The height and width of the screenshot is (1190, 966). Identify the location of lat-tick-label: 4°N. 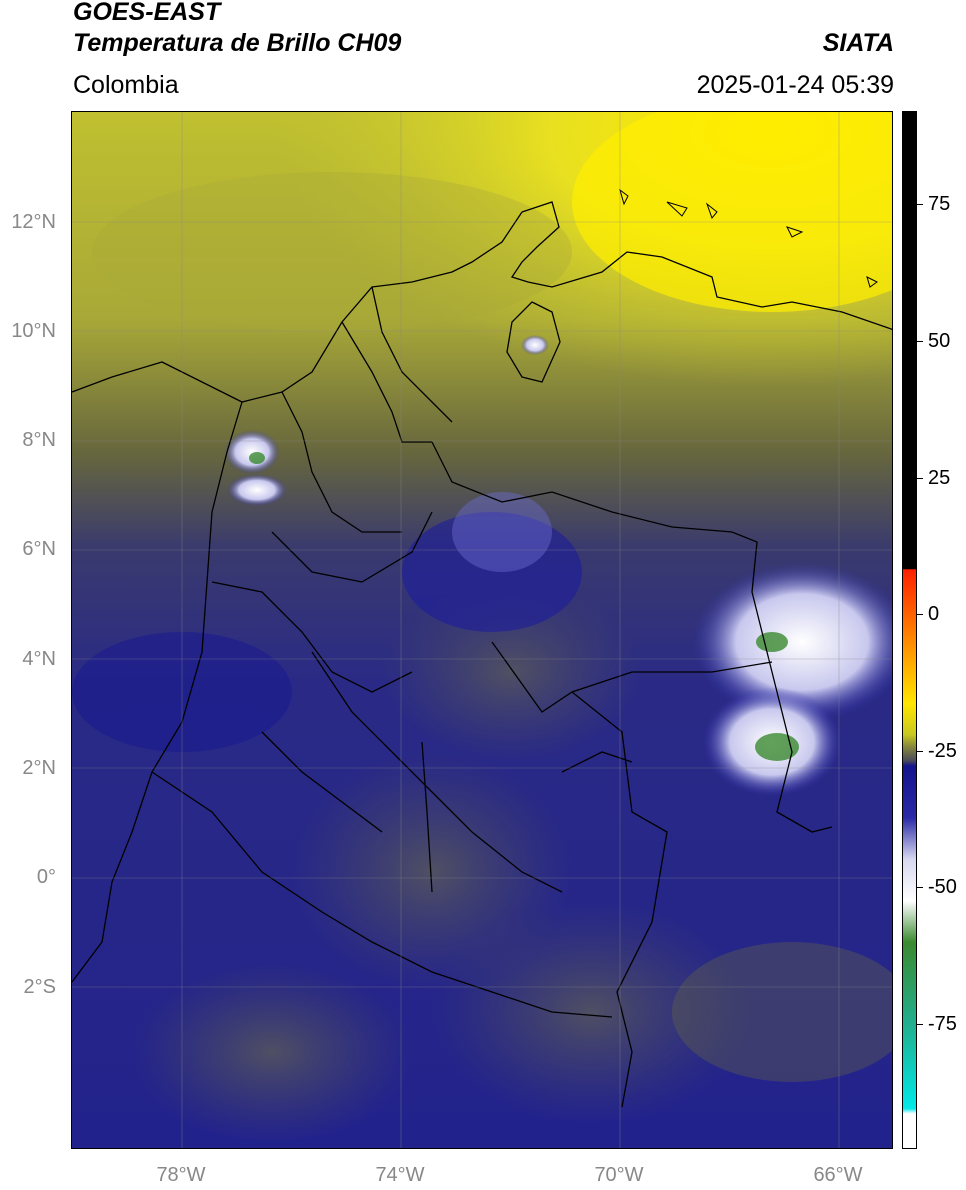
(39, 659).